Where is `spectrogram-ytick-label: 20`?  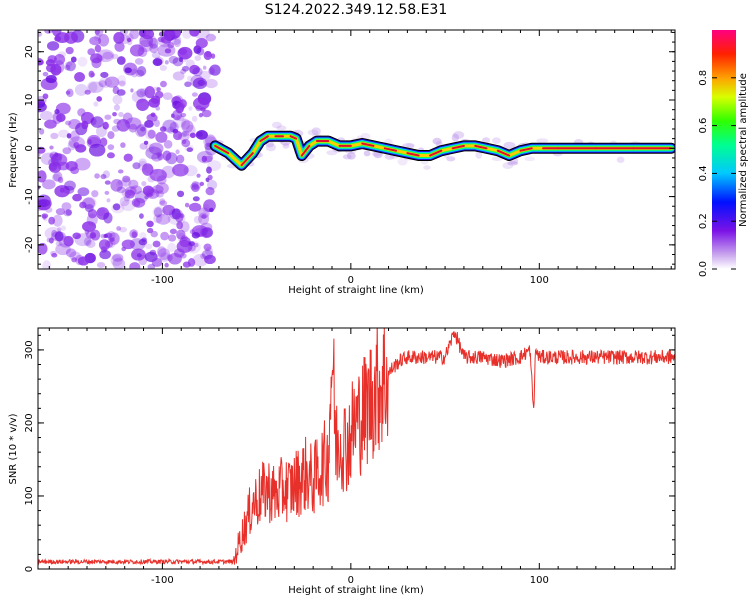 spectrogram-ytick-label: 20 is located at coordinates (29, 51).